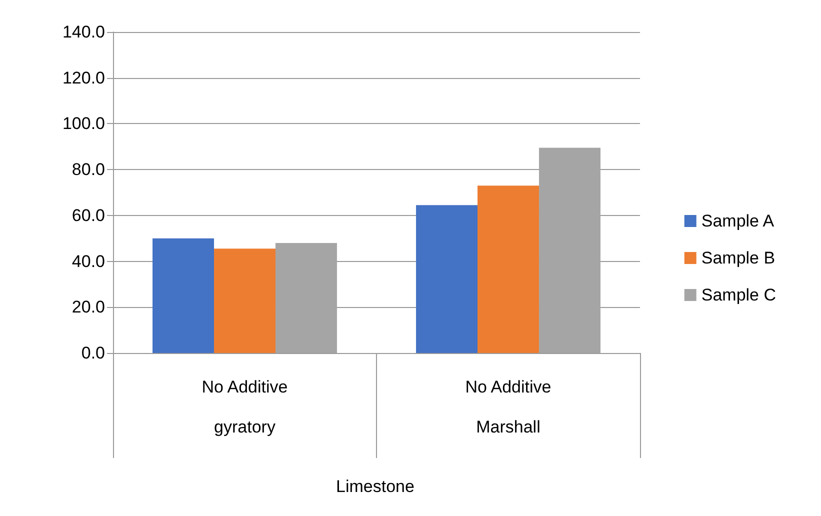 The height and width of the screenshot is (516, 821). Describe the element at coordinates (738, 295) in the screenshot. I see `legend-label: Sample C` at that location.